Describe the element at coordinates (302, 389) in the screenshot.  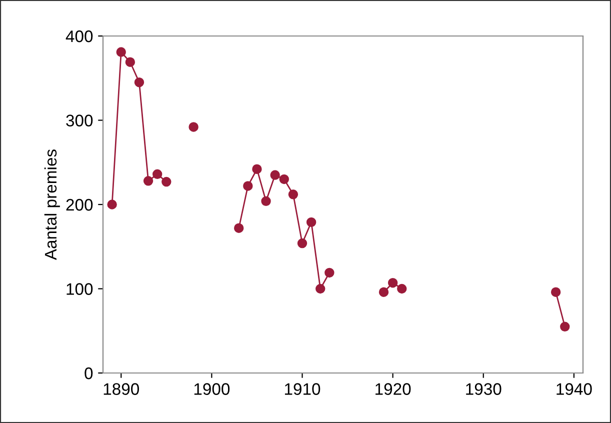
I see `x-tick-label: 1910` at that location.